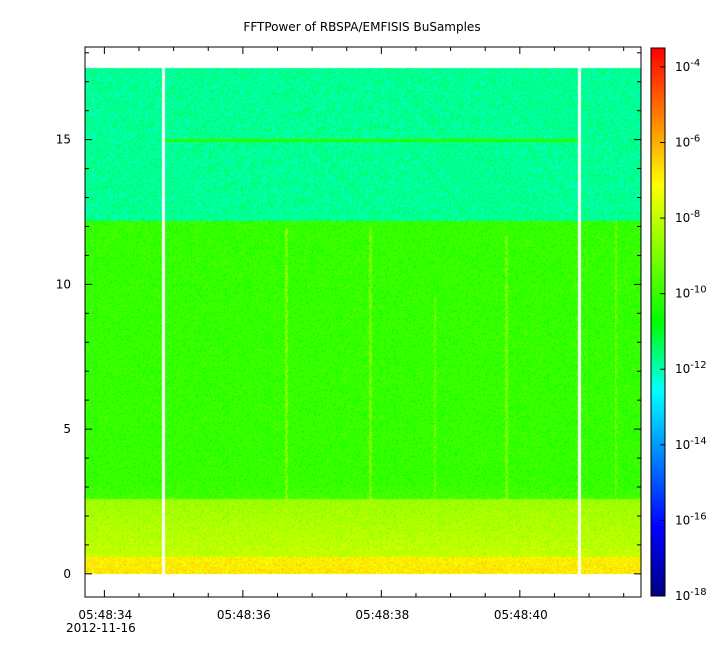 The height and width of the screenshot is (656, 724). I want to click on x-tick-label: 05:48:40, so click(521, 615).